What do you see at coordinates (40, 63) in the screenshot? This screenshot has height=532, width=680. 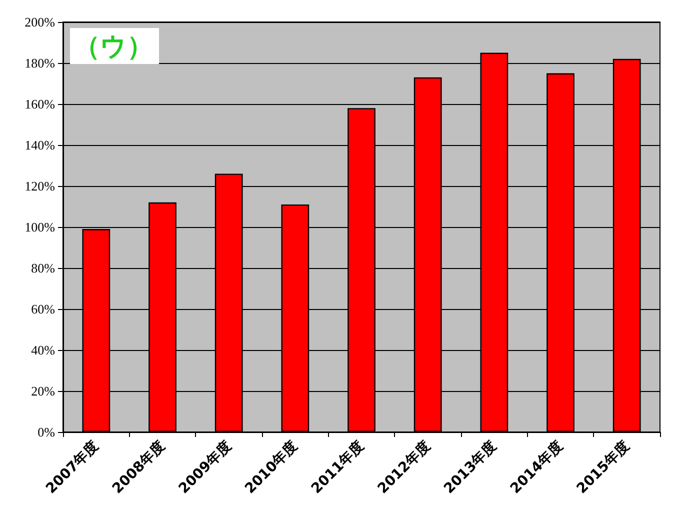 I see `y-tick-label: 180%` at bounding box center [40, 63].